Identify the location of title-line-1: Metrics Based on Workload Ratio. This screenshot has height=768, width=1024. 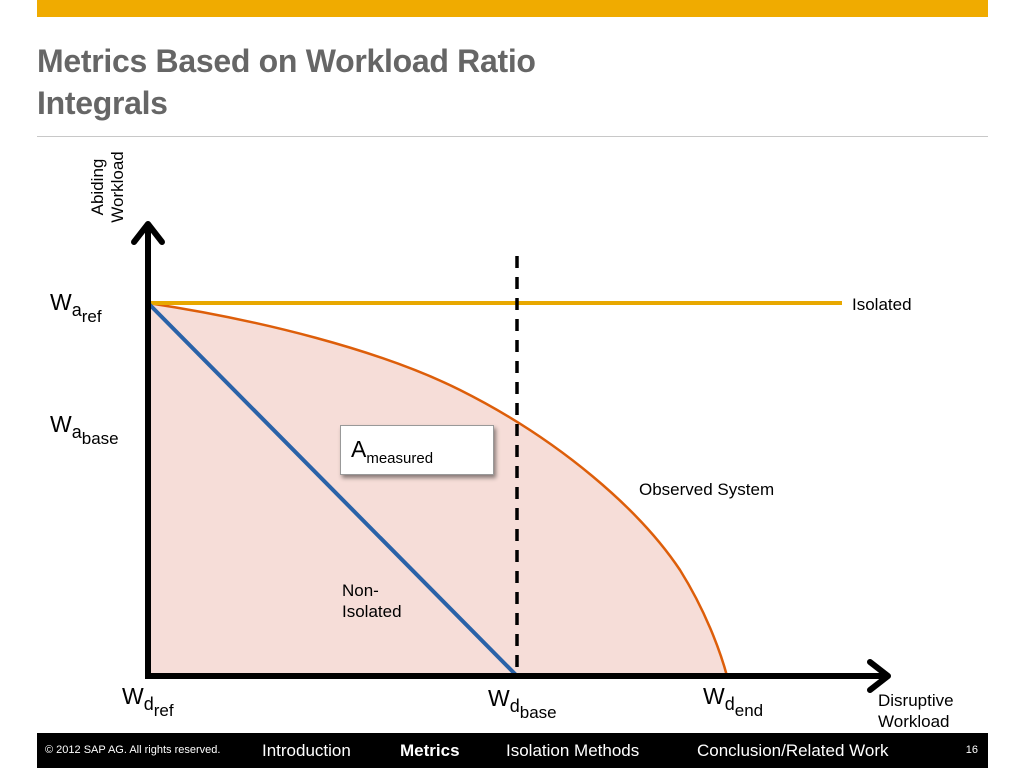
(286, 61).